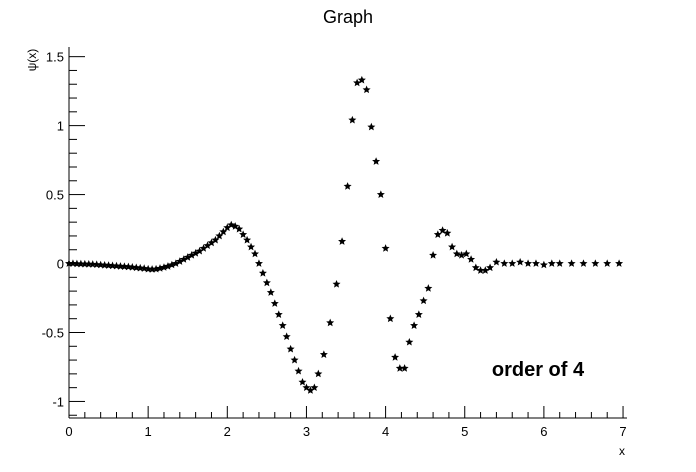  I want to click on x-tick-label: 4, so click(385, 431).